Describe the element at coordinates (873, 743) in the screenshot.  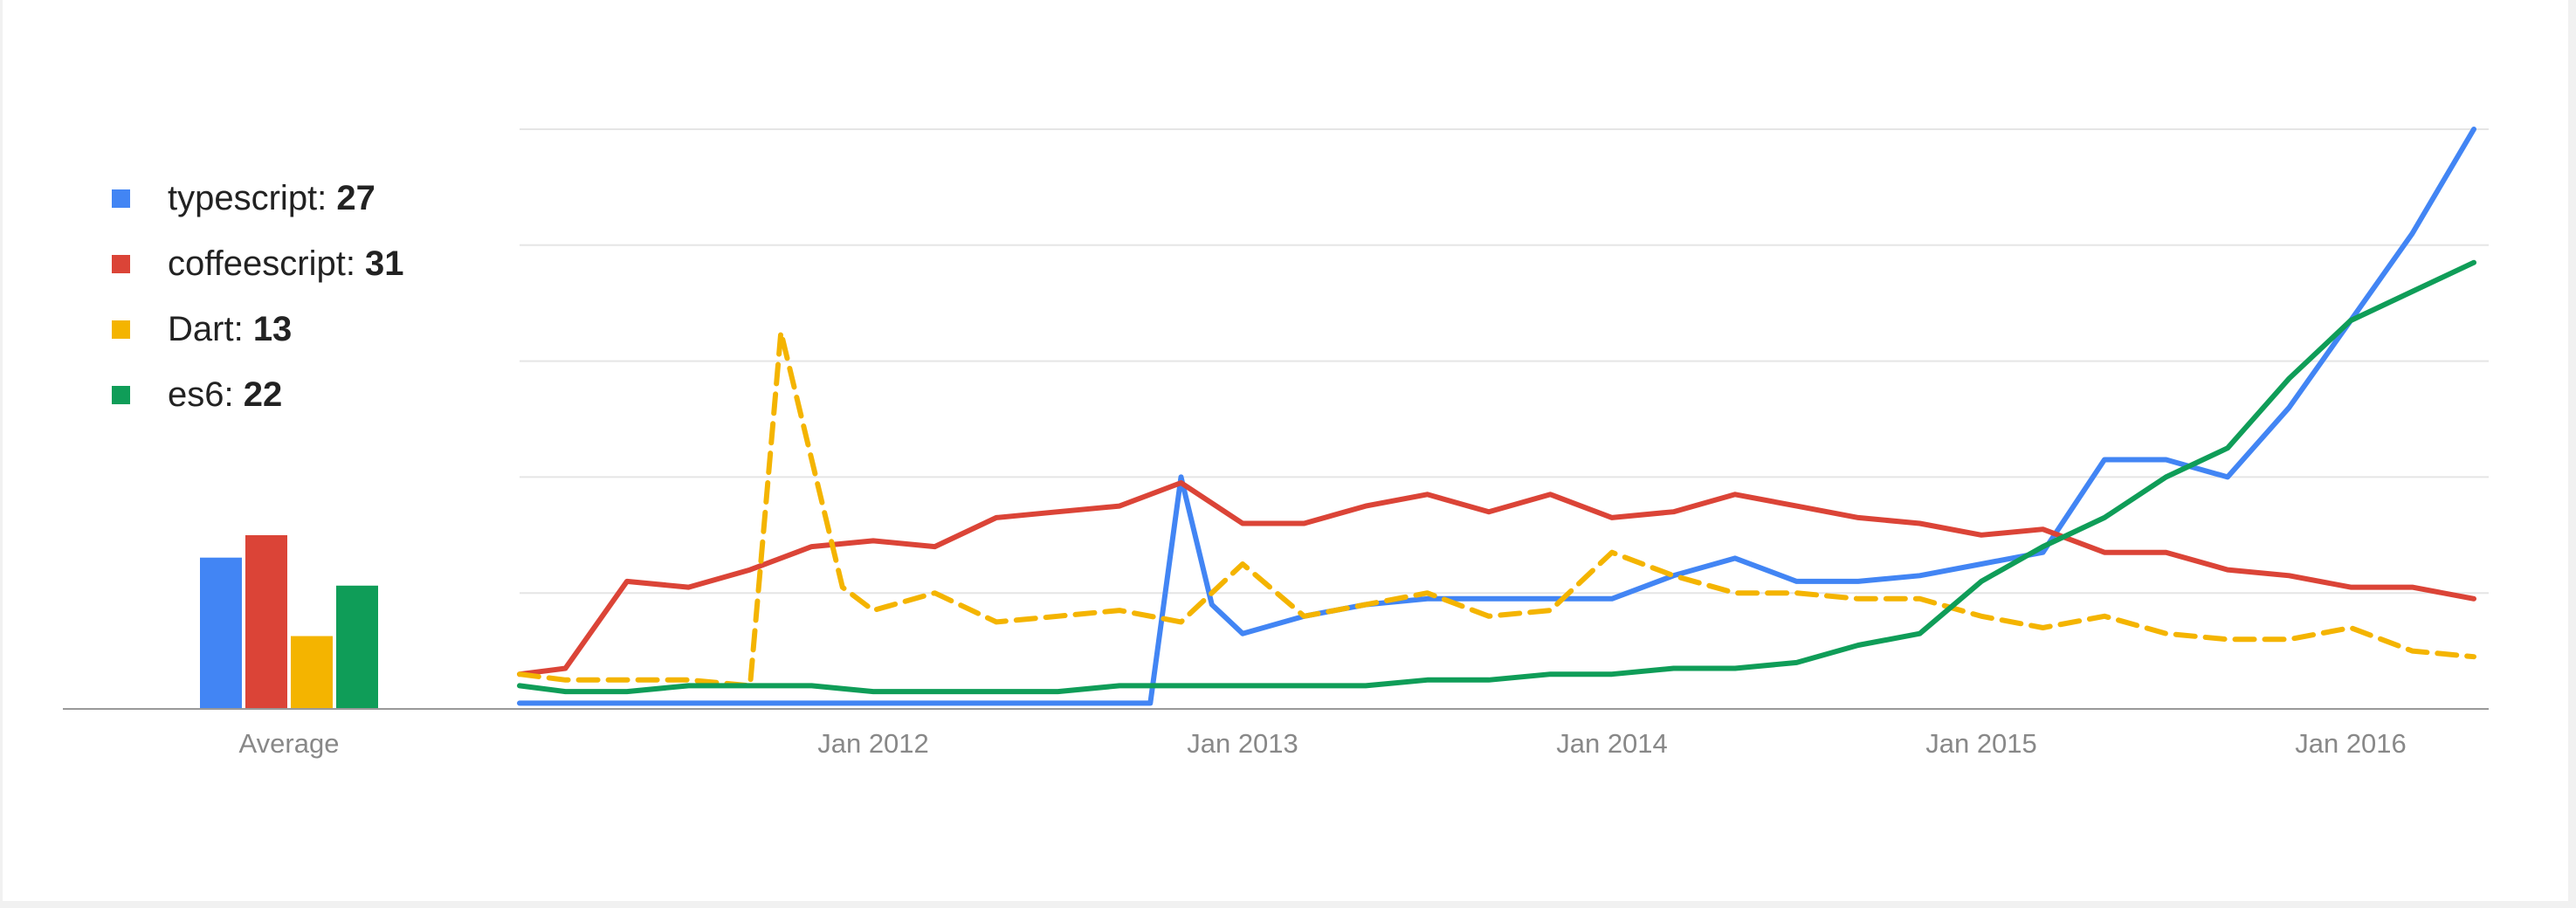
I see `x-tick-label: Jan 2012` at that location.